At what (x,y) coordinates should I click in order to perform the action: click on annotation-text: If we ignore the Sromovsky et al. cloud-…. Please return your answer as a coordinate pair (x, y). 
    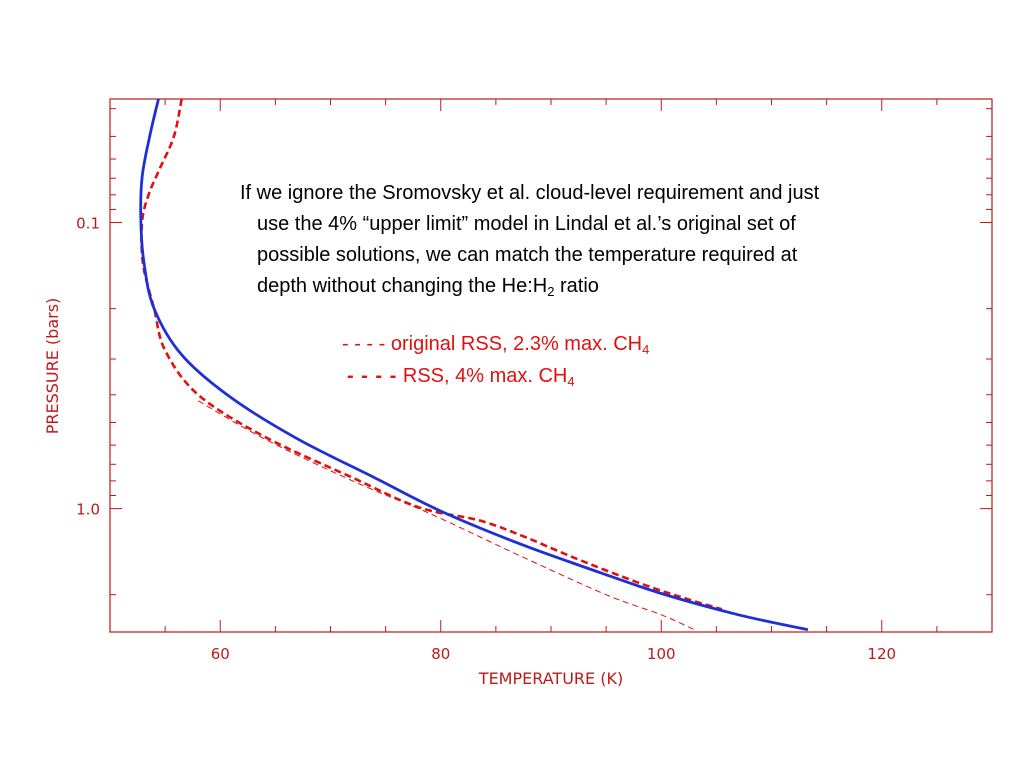
    Looking at the image, I should click on (625, 240).